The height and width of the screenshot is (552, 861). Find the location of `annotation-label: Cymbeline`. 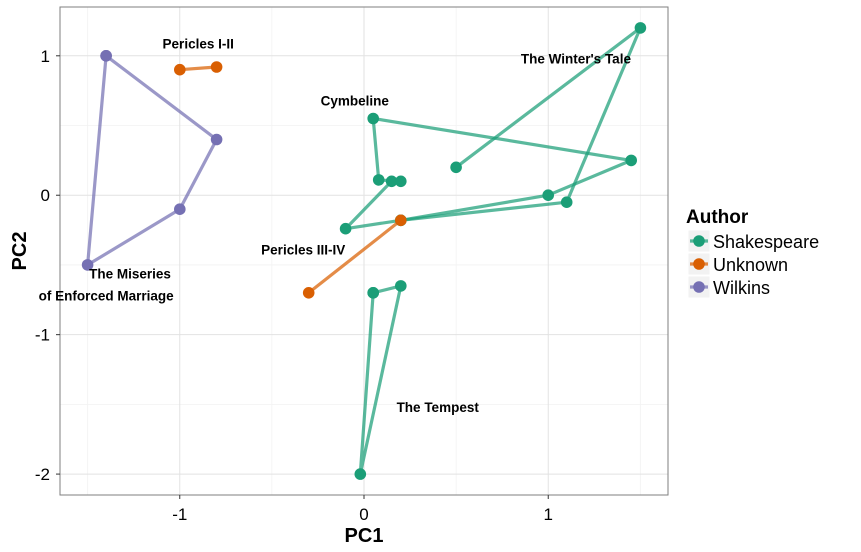

annotation-label: Cymbeline is located at coordinates (355, 100).